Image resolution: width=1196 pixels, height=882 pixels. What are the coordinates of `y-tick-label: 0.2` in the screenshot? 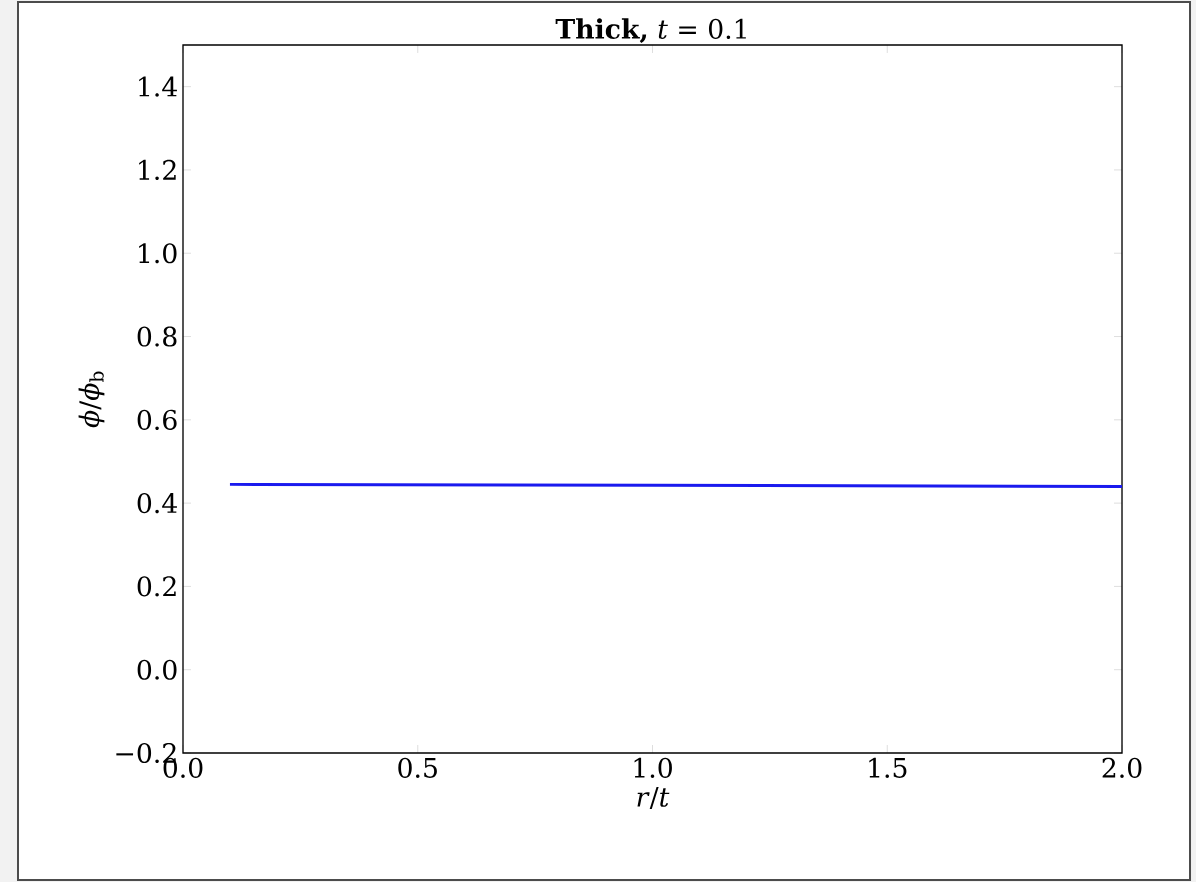 It's located at (156, 586).